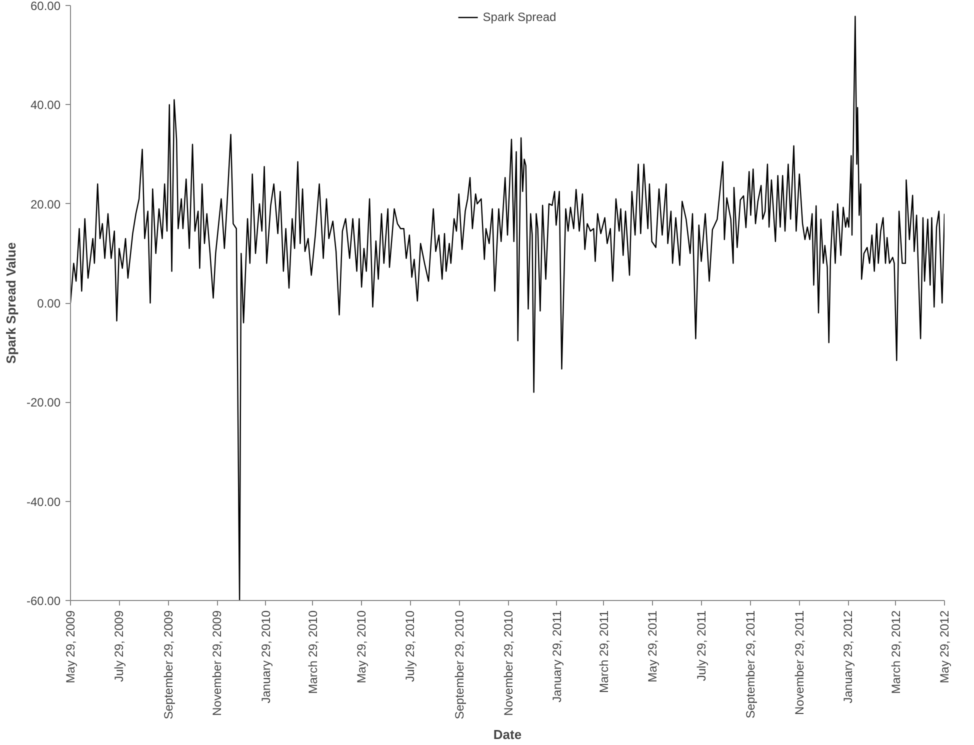  What do you see at coordinates (895, 652) in the screenshot?
I see `x-tick-label: March 29, 2012` at bounding box center [895, 652].